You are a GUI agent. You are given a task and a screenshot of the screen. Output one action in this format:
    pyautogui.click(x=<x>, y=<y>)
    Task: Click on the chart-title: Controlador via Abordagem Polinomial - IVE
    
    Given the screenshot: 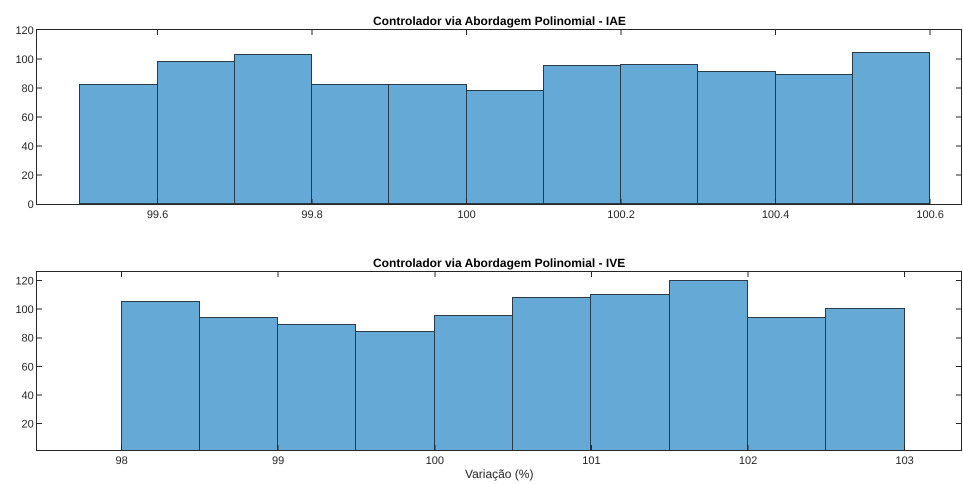 What is the action you would take?
    pyautogui.click(x=499, y=263)
    